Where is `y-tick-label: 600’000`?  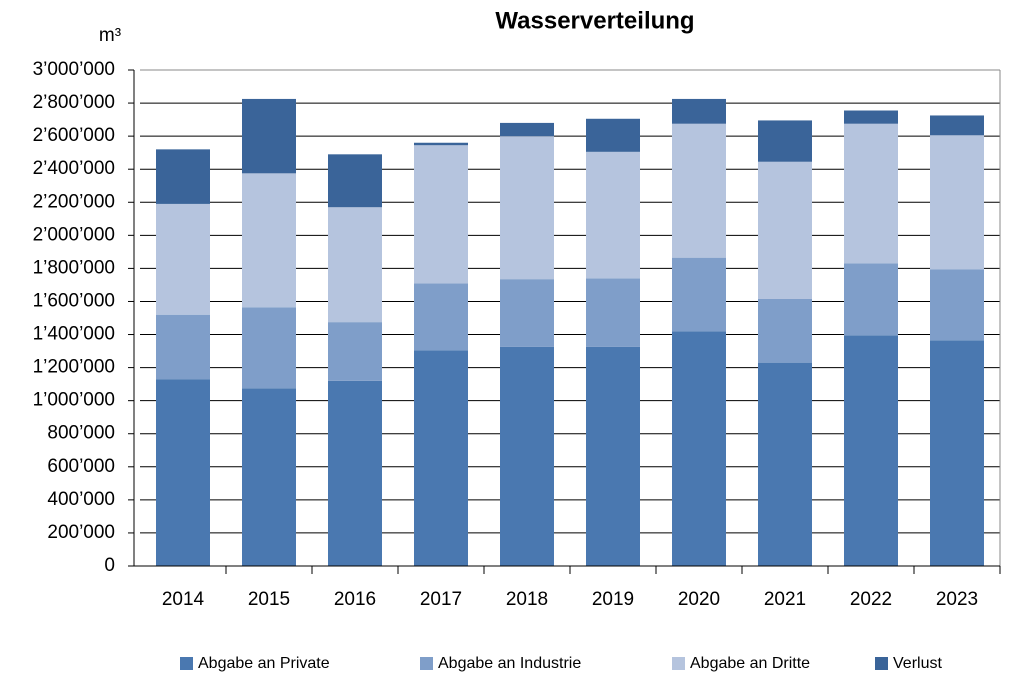 y-tick-label: 600’000 is located at coordinates (81, 466).